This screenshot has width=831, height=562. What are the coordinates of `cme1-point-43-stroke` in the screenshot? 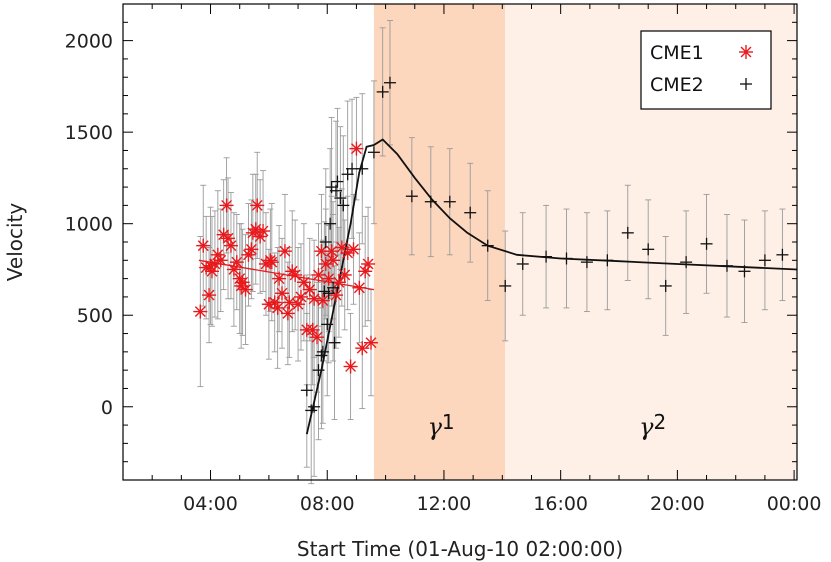 It's located at (310, 290).